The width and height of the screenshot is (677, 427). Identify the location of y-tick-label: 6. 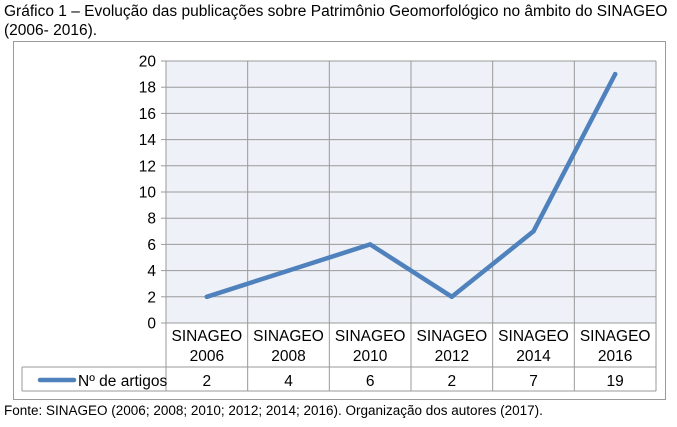
(151, 245).